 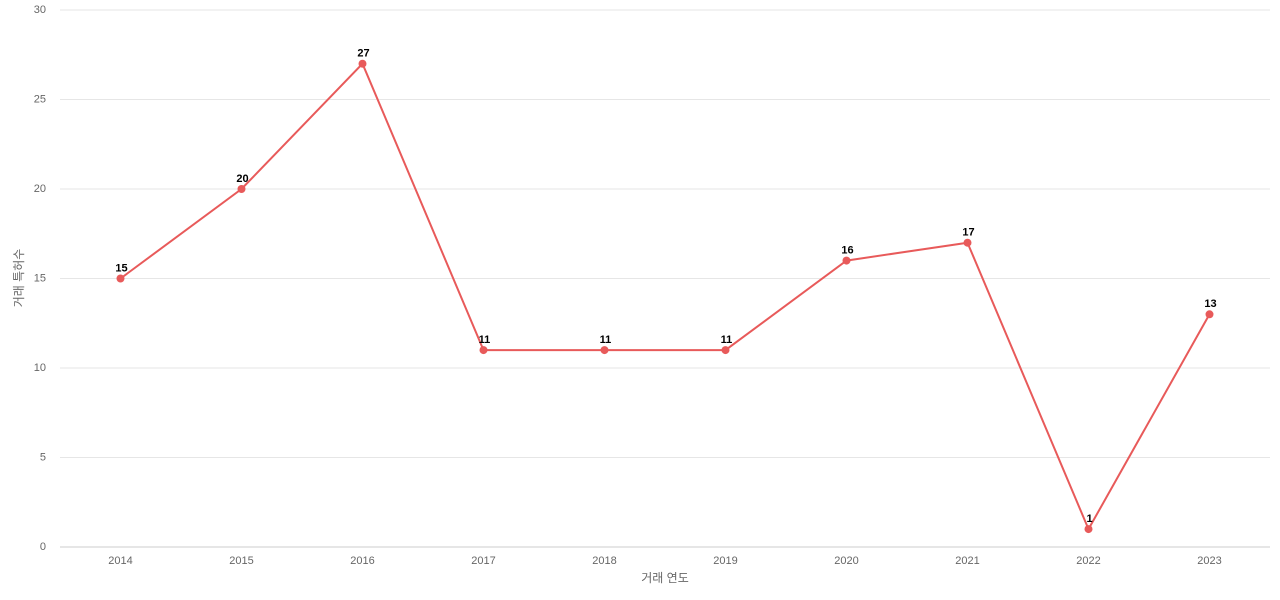 I want to click on y-axis-title: 거래 특허수, so click(x=19, y=278).